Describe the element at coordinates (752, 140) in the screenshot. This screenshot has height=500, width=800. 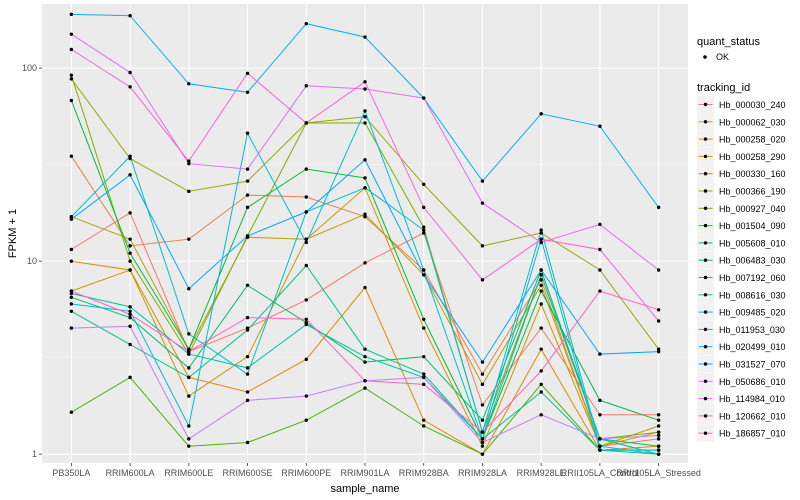
I see `color-legend-label: Hb_000258_020` at that location.